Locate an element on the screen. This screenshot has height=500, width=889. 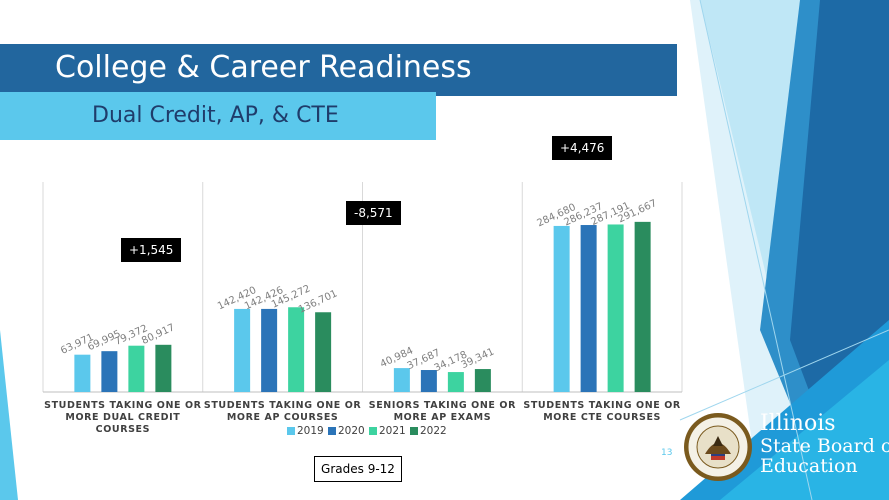
grades-box: Grades 9-12 is located at coordinates (358, 469).